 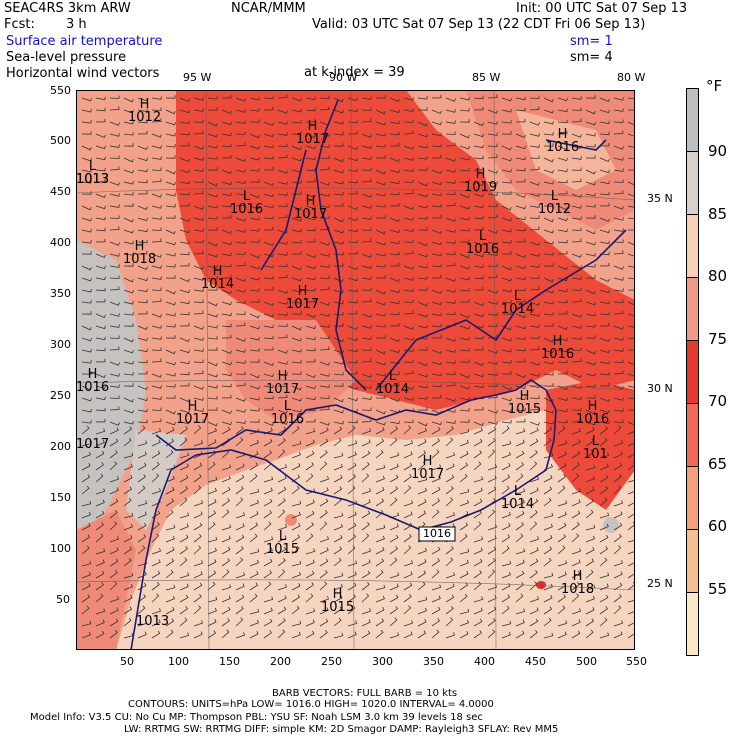 I want to click on forecast-label: Fcst:, so click(x=19, y=24).